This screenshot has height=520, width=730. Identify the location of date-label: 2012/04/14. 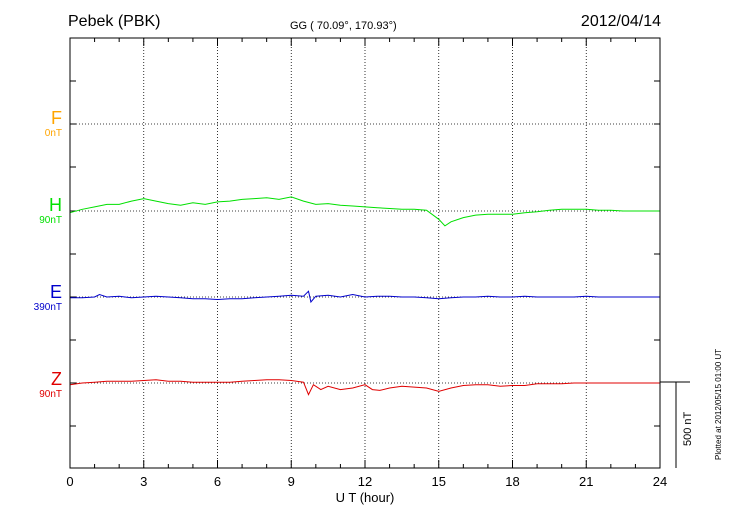
(620, 21).